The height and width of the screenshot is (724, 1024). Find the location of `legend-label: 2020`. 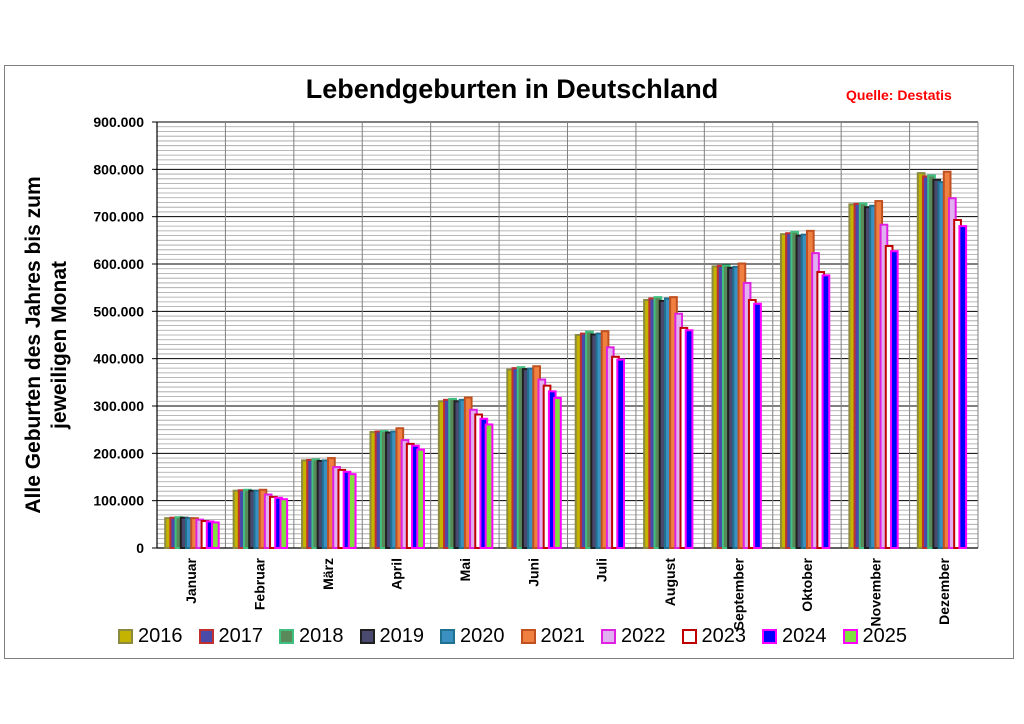

legend-label: 2020 is located at coordinates (482, 635).